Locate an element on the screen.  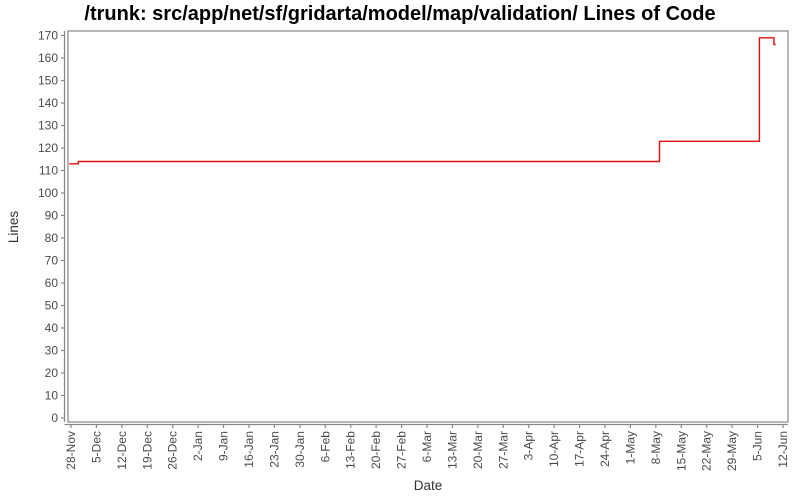
y-axis-tick-label: 120 is located at coordinates (48, 148).